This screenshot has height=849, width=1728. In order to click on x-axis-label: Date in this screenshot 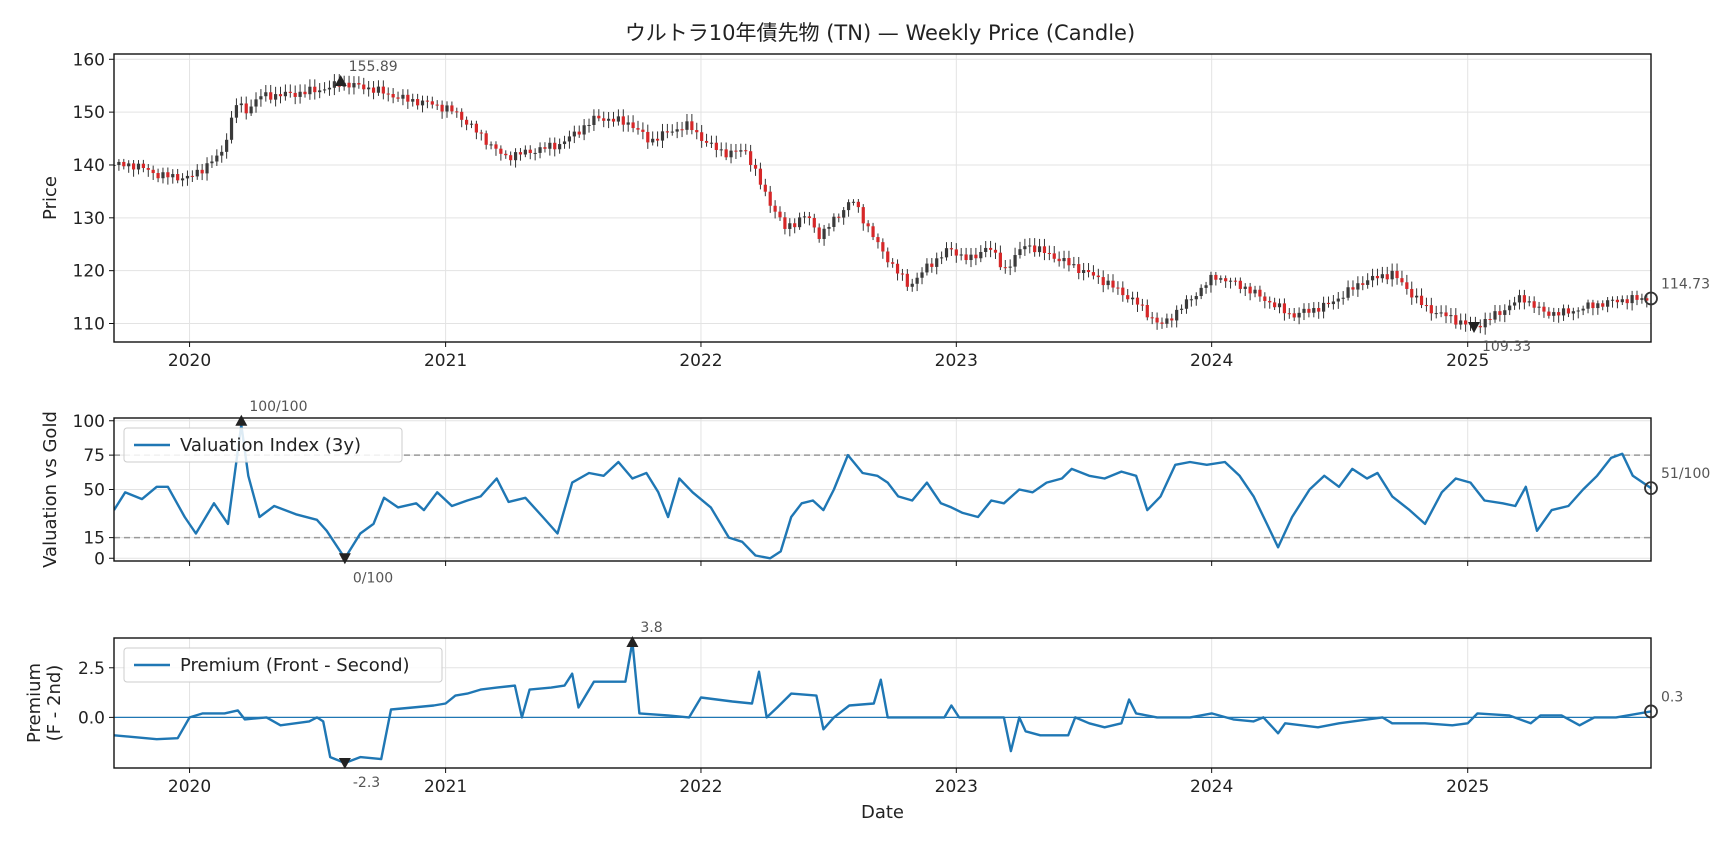, I will do `click(882, 812)`.